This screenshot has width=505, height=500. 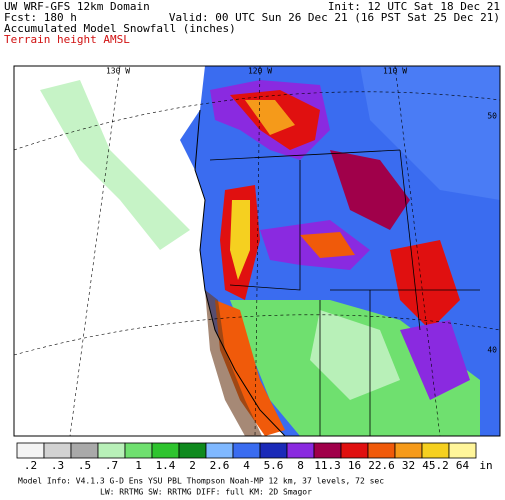 I want to click on cascades-max, so click(x=240, y=240).